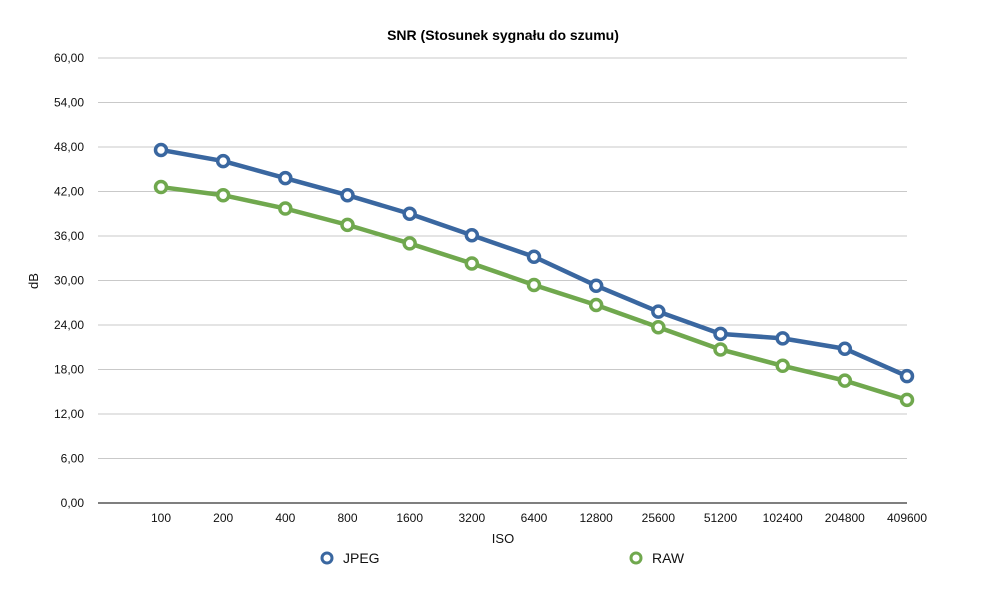  What do you see at coordinates (409, 518) in the screenshot?
I see `x-tick-label: 1600` at bounding box center [409, 518].